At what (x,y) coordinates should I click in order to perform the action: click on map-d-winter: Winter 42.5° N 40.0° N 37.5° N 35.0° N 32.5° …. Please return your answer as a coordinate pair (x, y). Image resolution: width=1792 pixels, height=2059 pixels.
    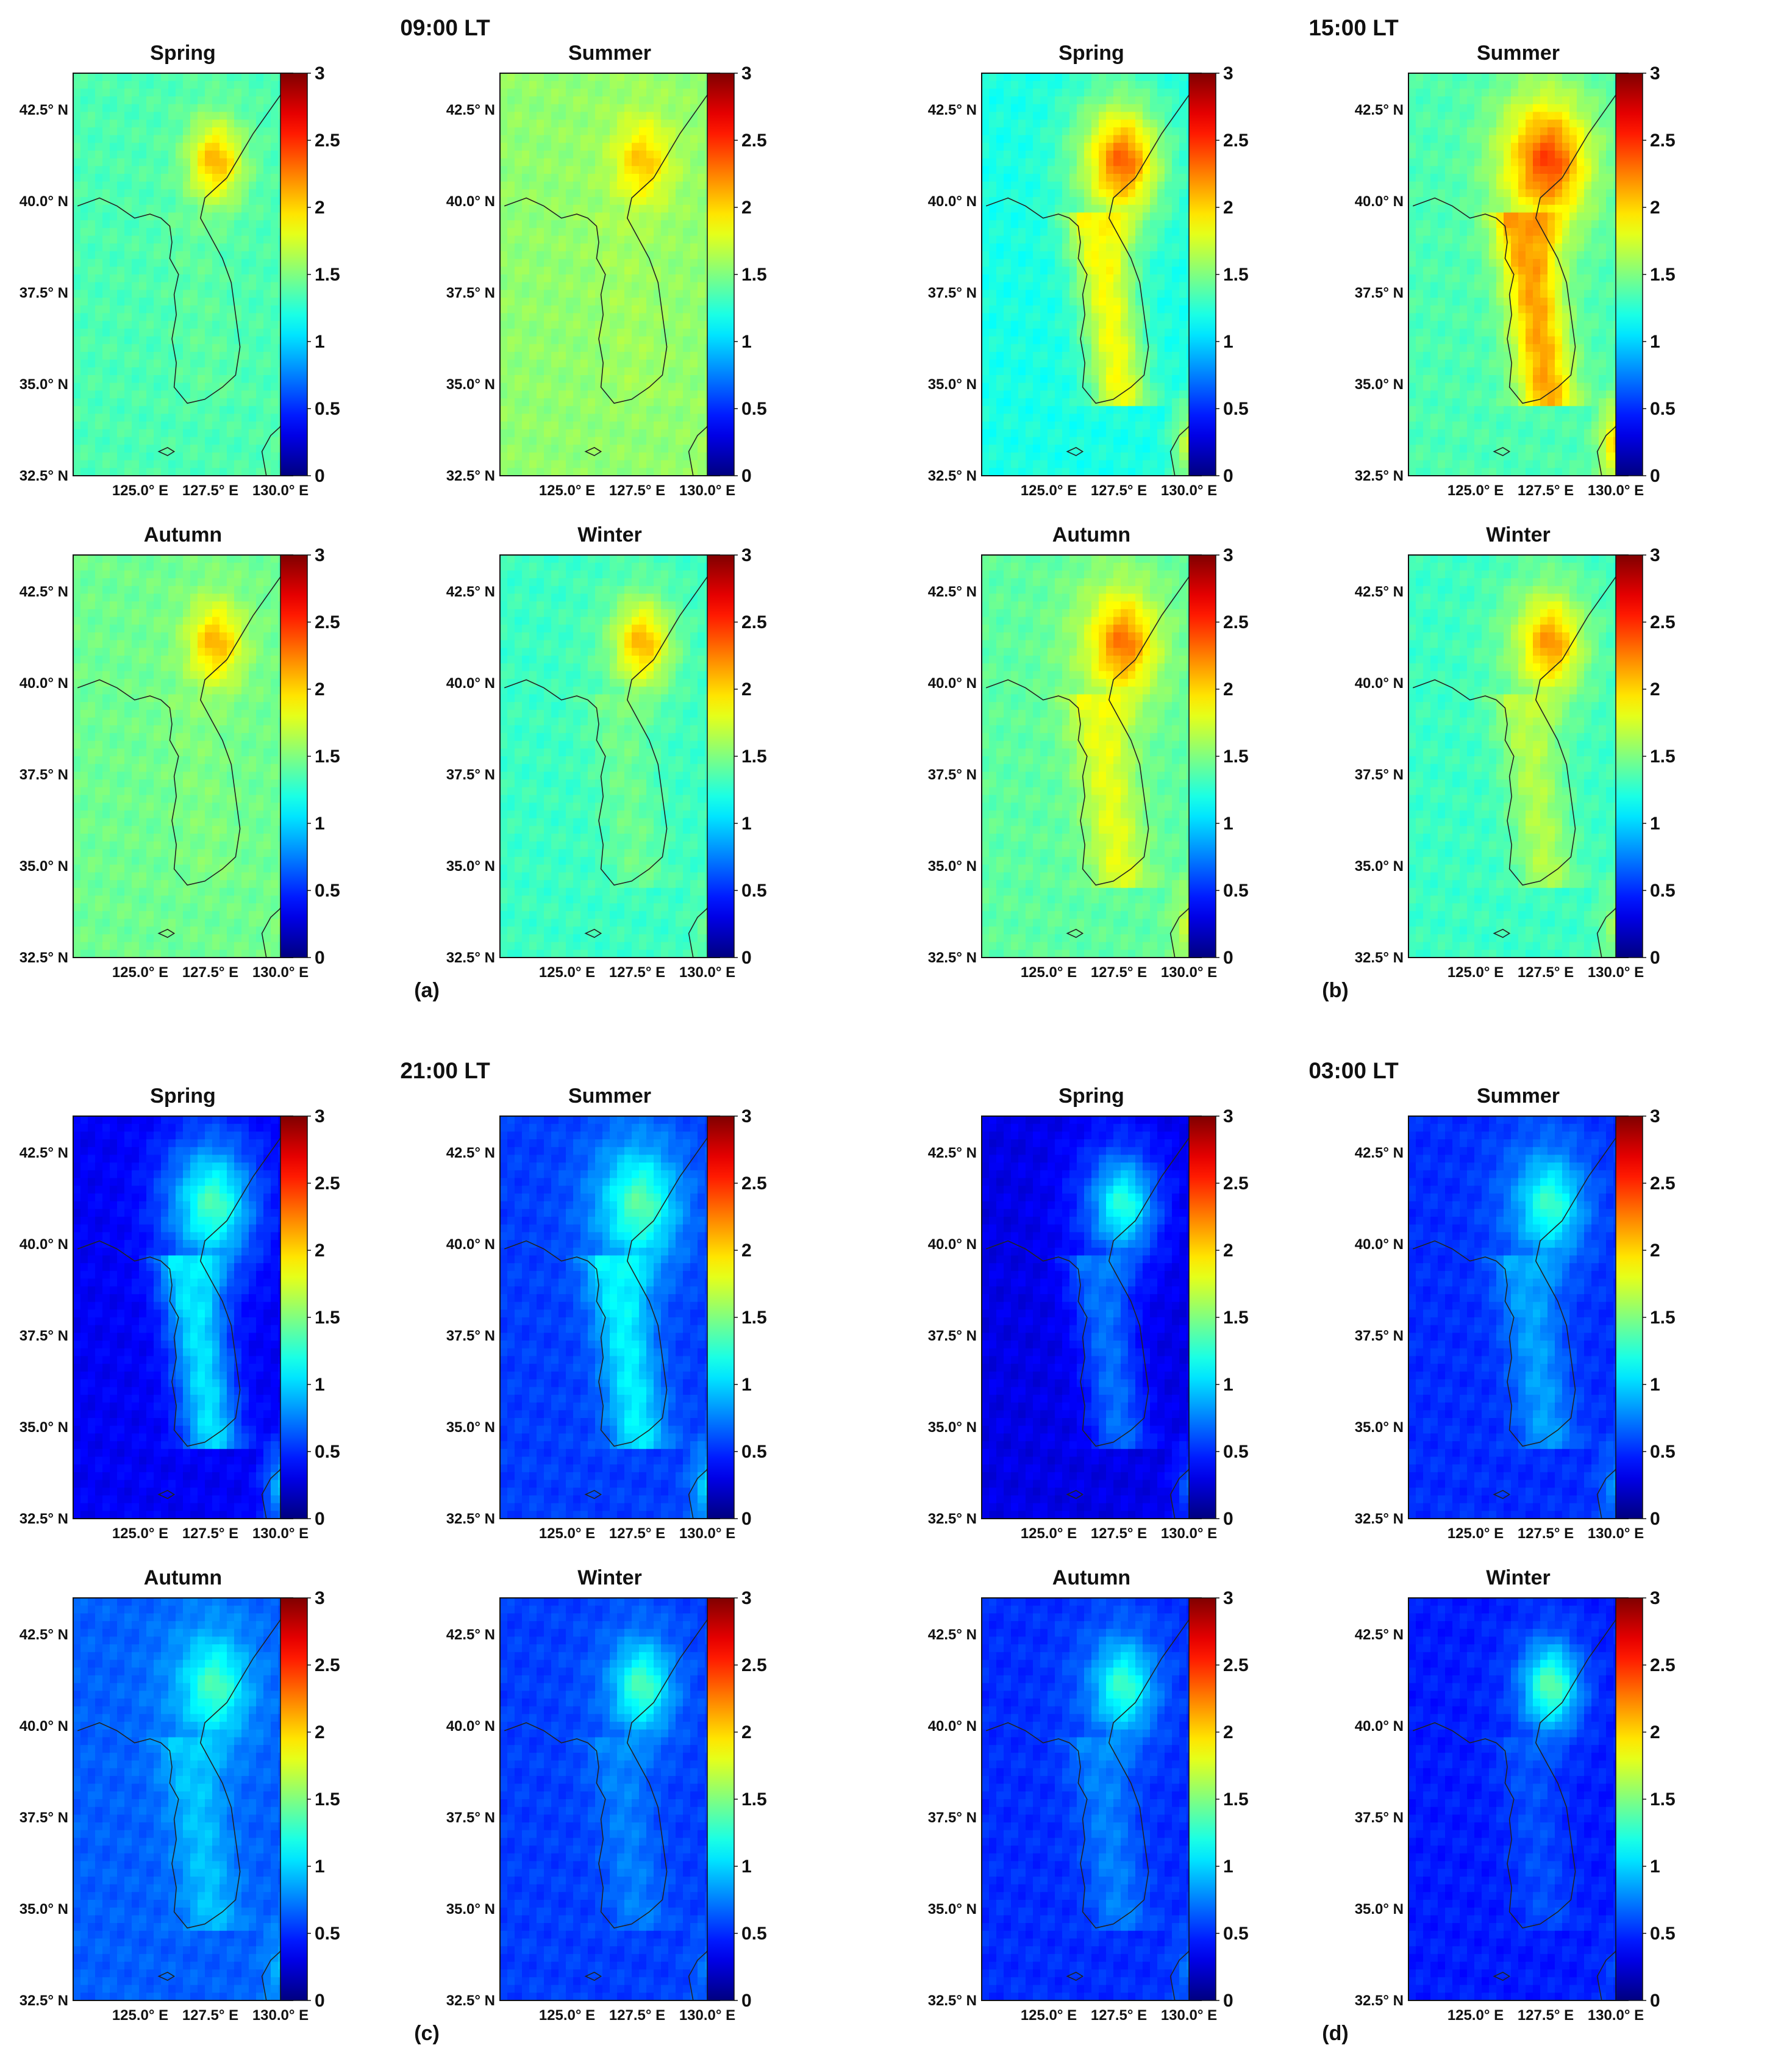
    Looking at the image, I should click on (1515, 1795).